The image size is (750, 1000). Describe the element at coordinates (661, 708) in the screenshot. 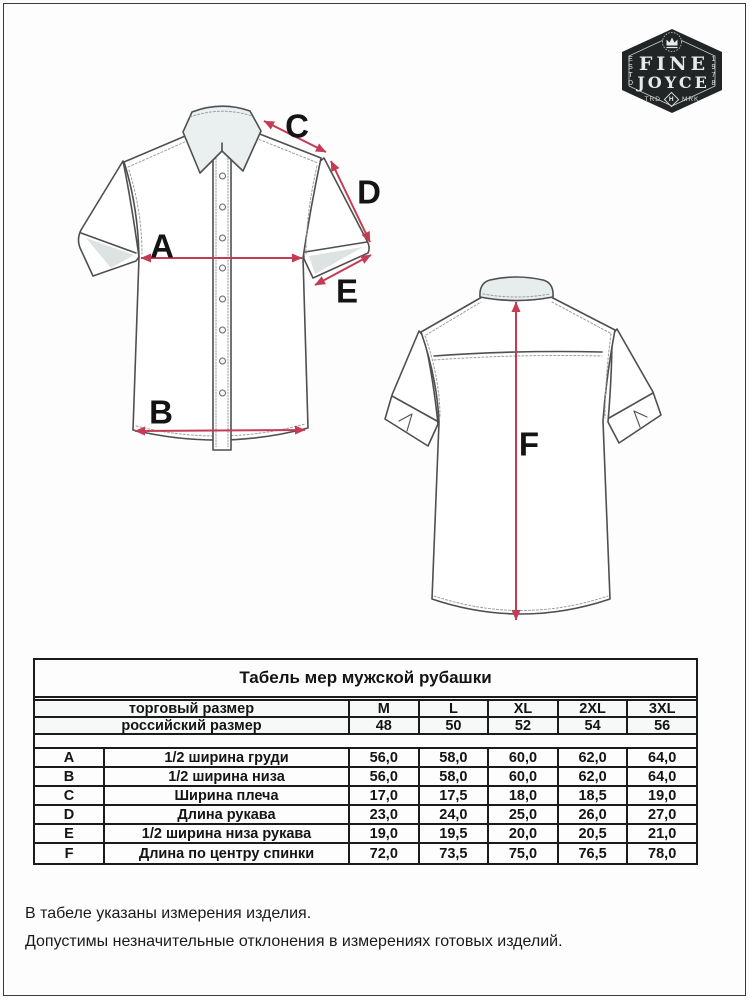

I see `size-value-cell: 3XL` at that location.